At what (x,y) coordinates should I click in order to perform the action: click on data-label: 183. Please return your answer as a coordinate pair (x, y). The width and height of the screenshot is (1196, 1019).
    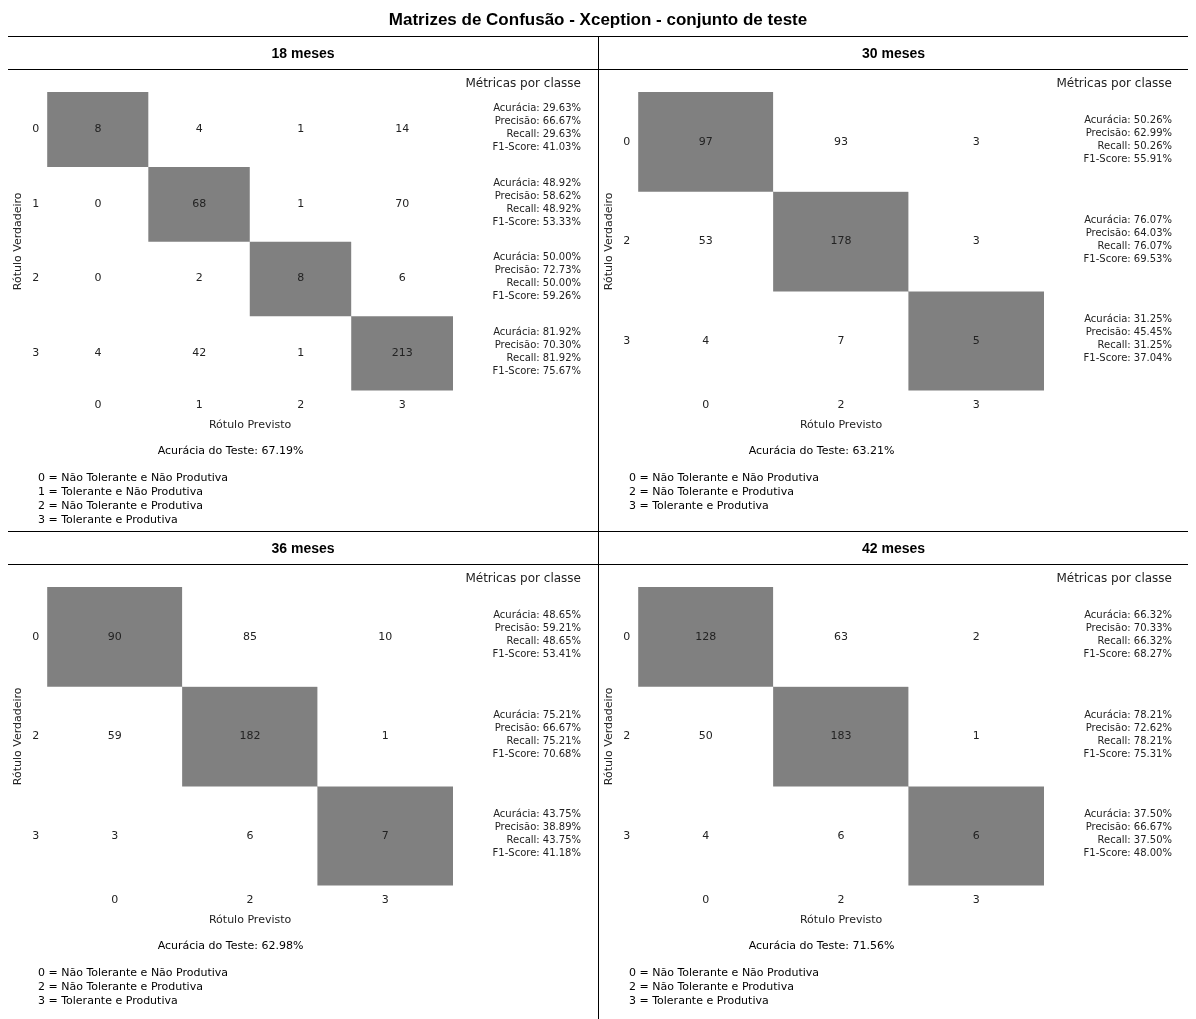
    Looking at the image, I should click on (841, 736).